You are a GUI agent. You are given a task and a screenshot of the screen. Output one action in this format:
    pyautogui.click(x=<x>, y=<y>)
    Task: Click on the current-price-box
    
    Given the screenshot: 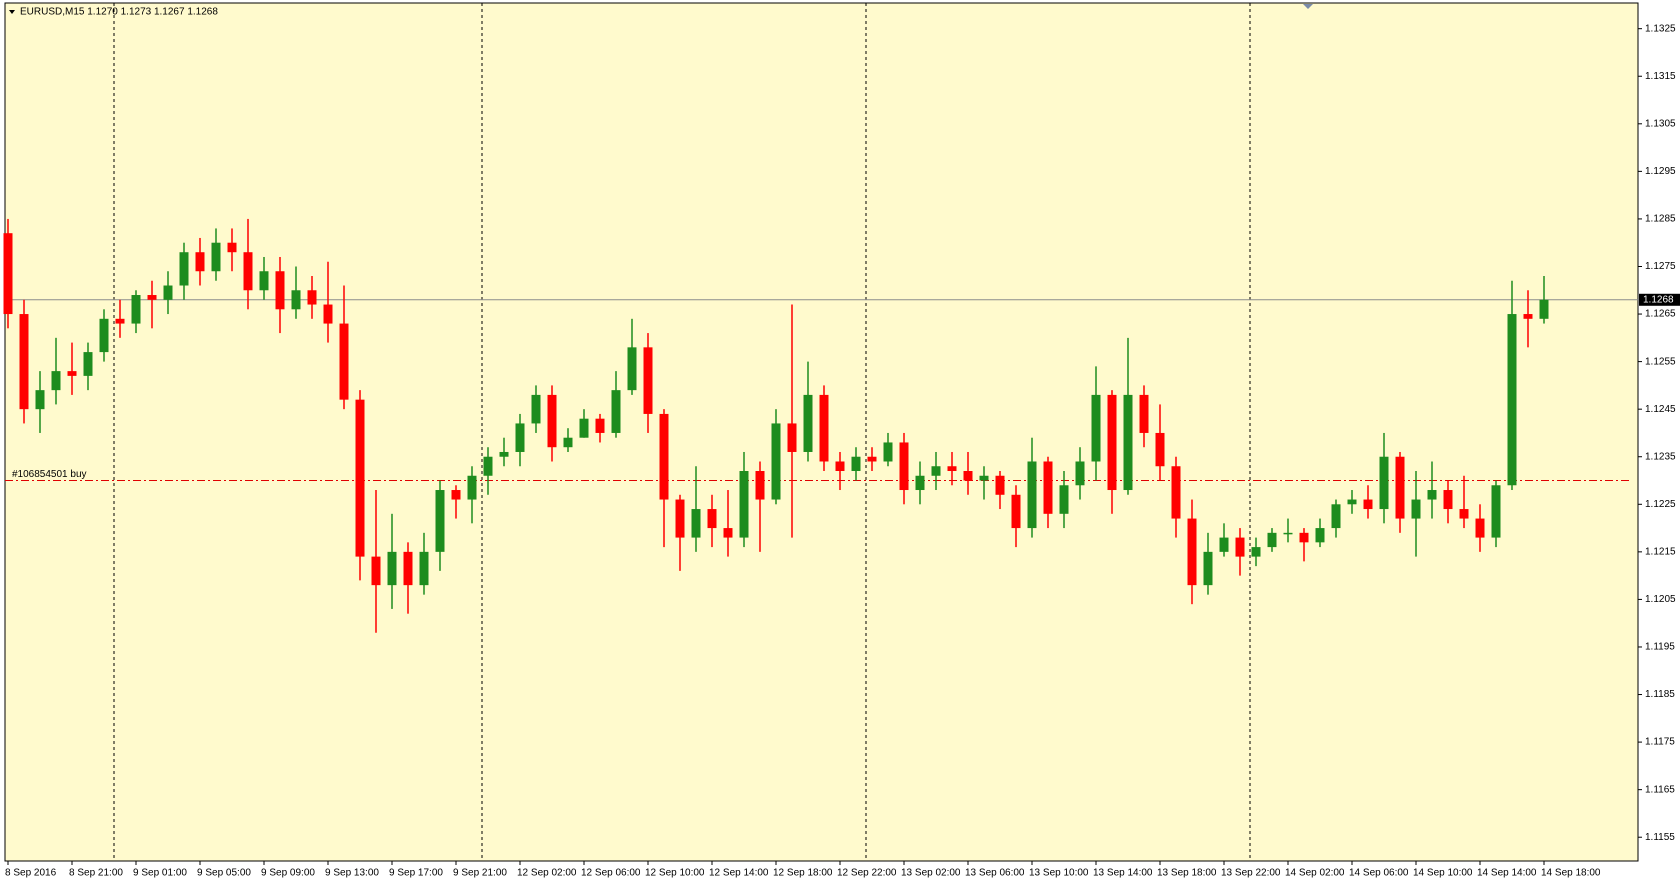 What is the action you would take?
    pyautogui.click(x=1659, y=299)
    